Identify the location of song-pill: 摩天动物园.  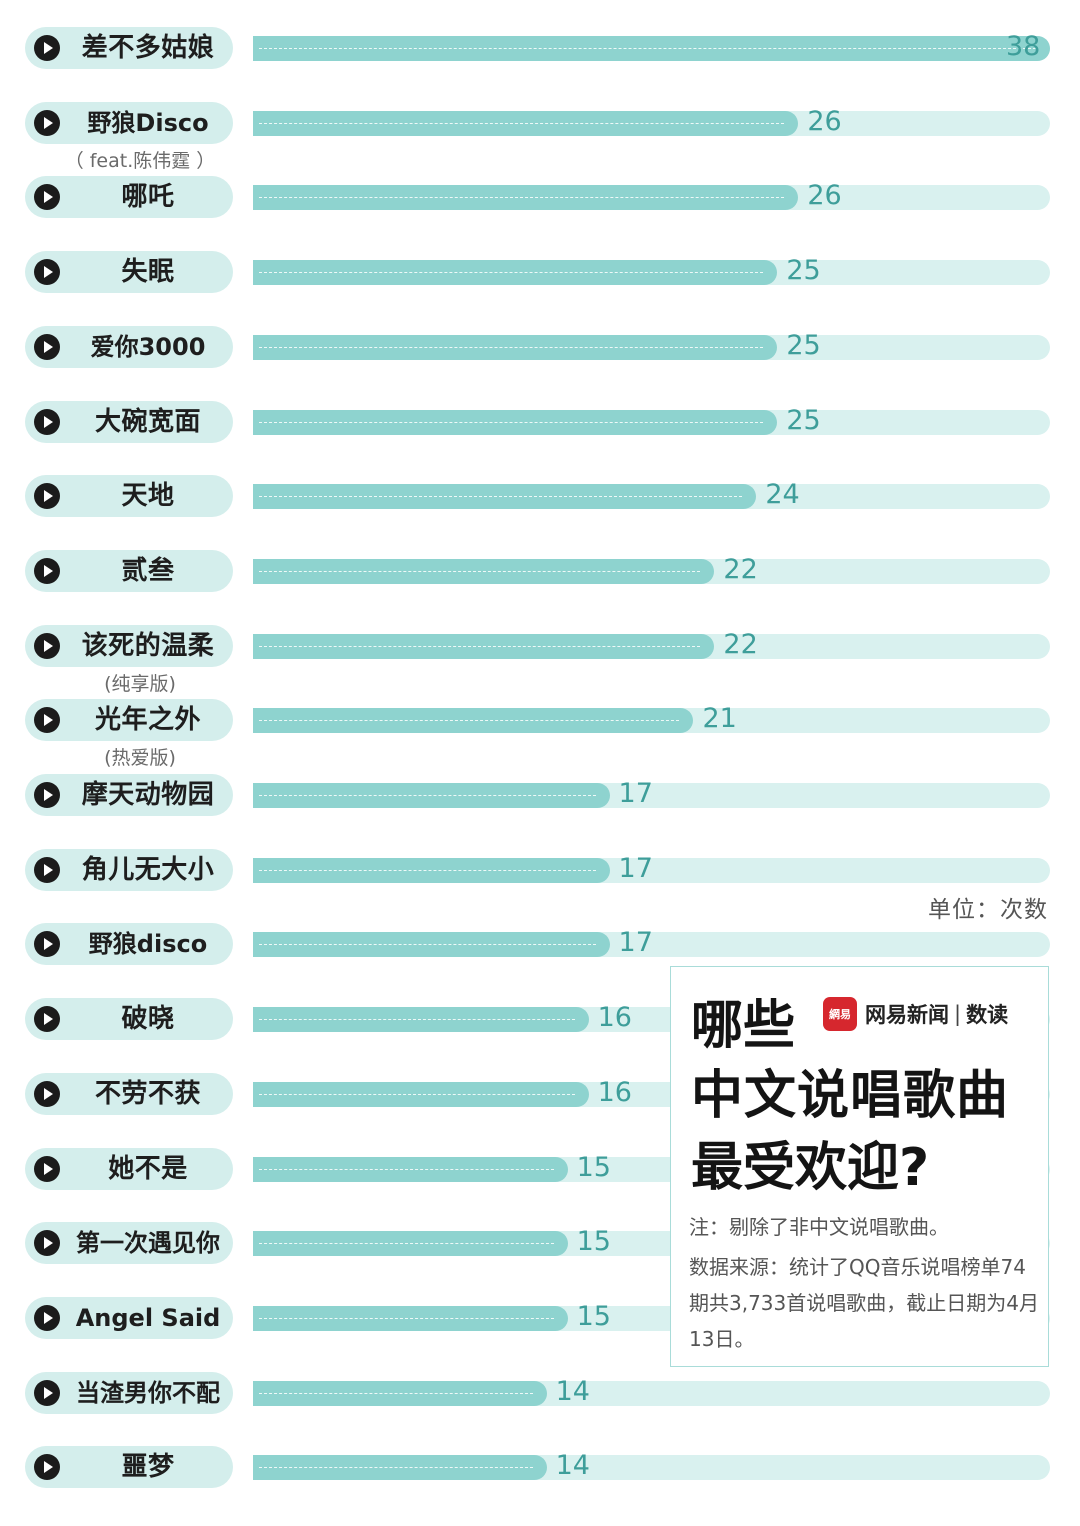
(129, 795).